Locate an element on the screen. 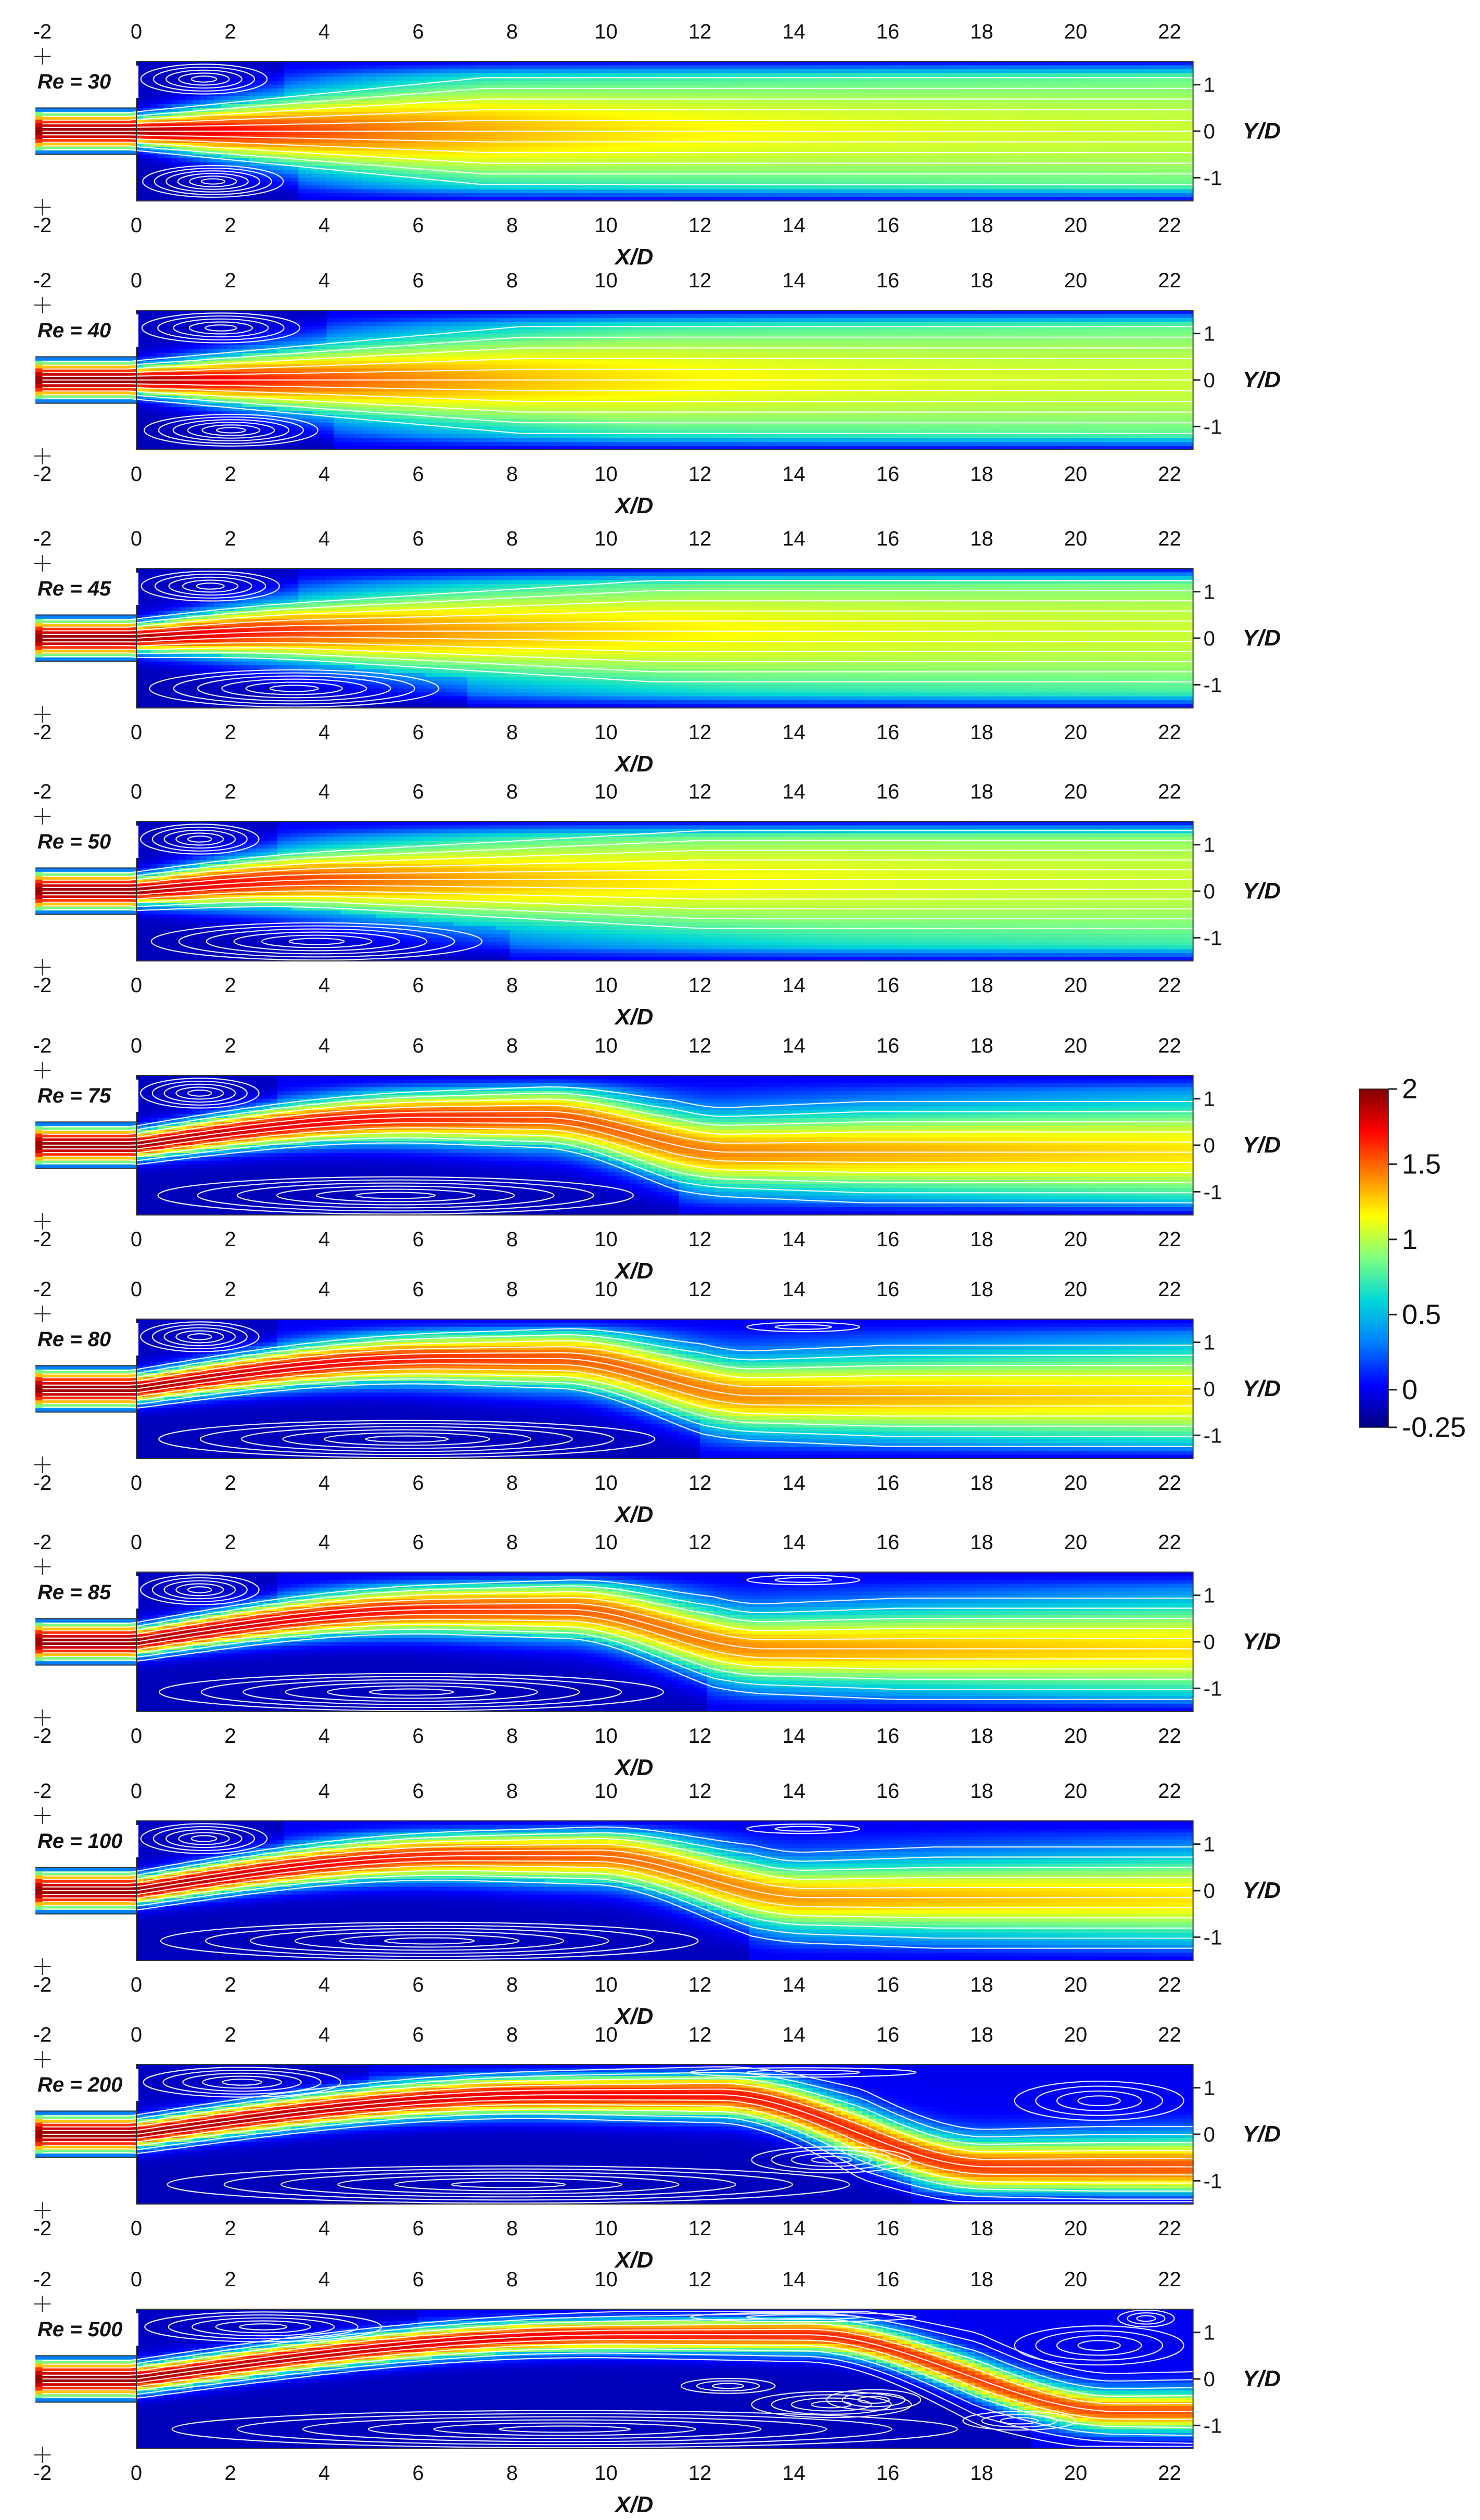 This screenshot has height=2520, width=1480. colorbar: 2 1.5 1 0.5 0 -0.25 is located at coordinates (1412, 1258).